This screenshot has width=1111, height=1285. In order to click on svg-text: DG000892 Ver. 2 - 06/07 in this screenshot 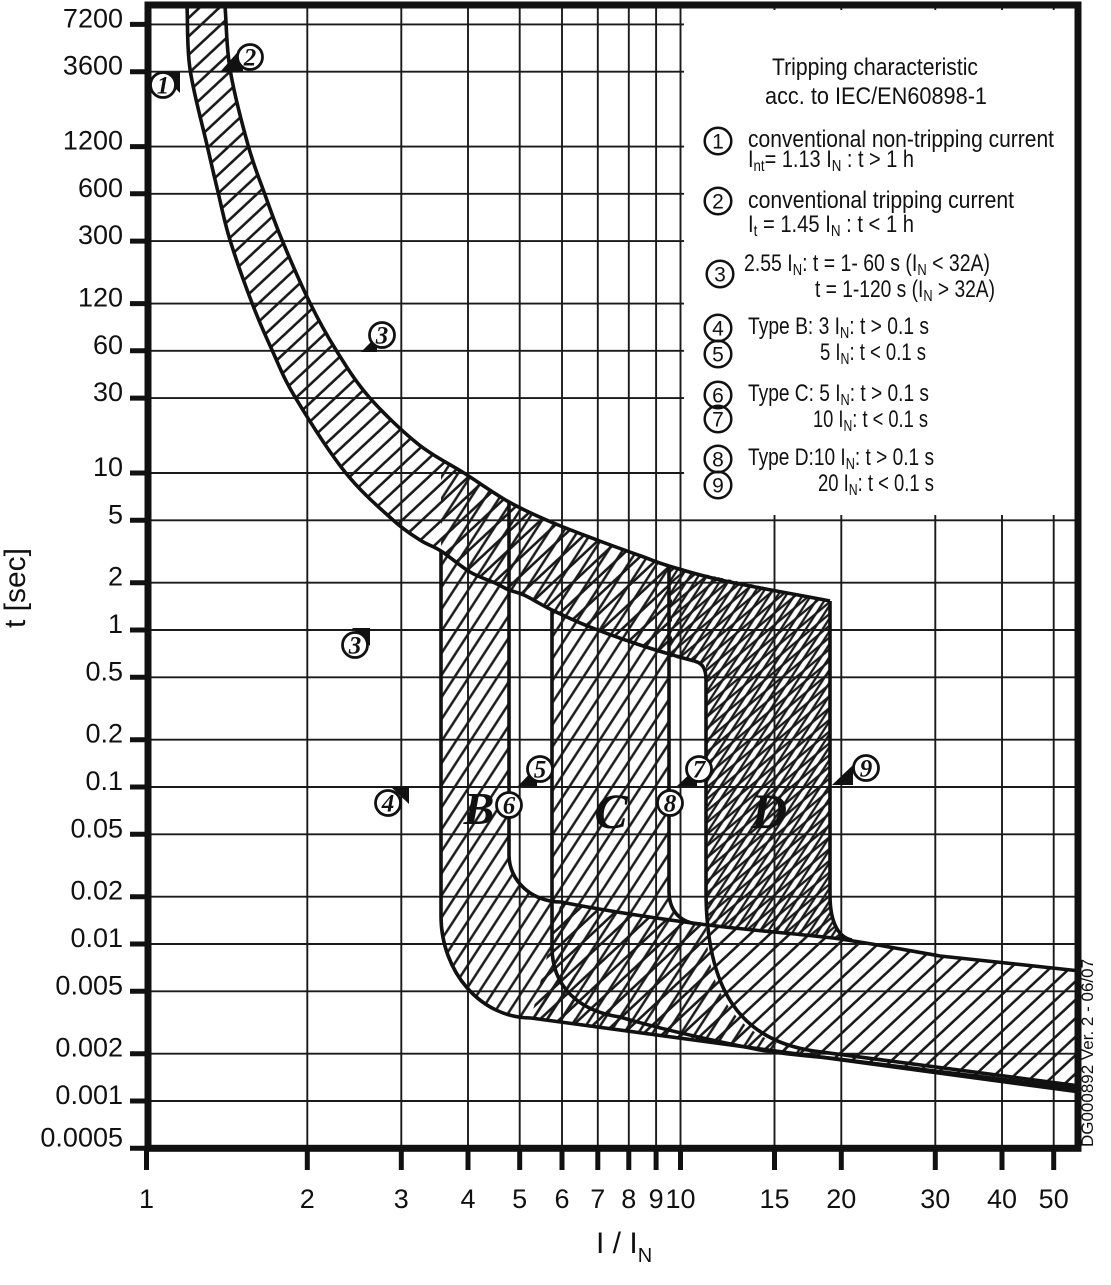, I will do `click(1087, 1053)`.